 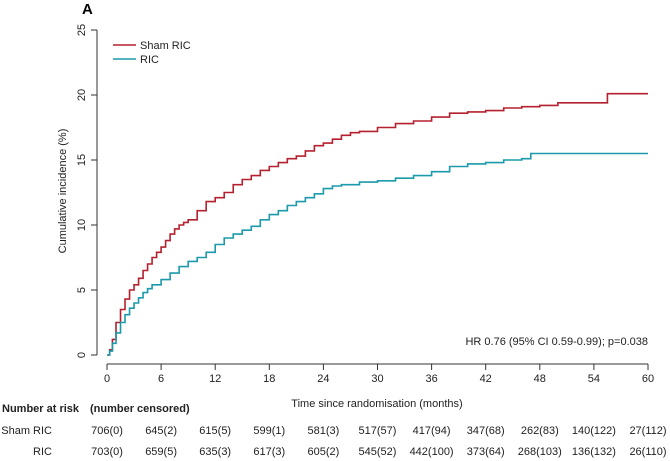 What do you see at coordinates (161, 431) in the screenshot?
I see `risk-value-sham-ric-6: 645(2)` at bounding box center [161, 431].